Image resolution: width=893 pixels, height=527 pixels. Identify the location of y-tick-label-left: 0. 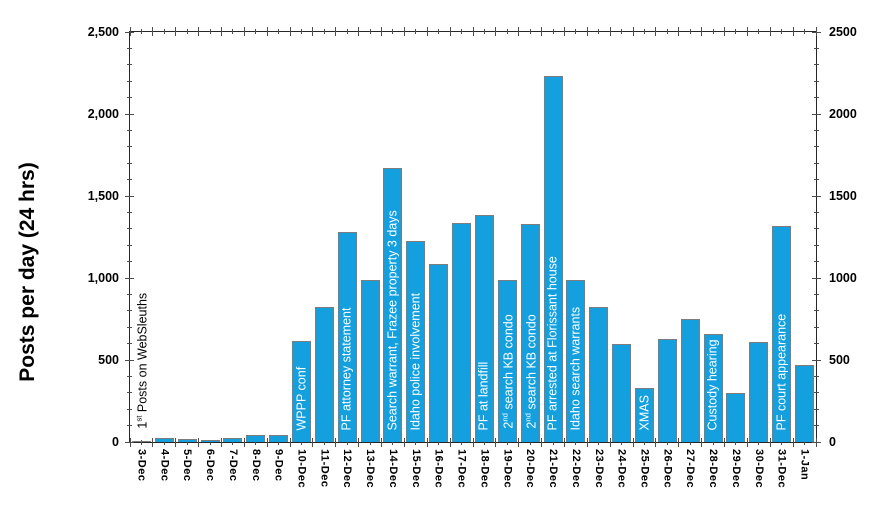
(115, 442).